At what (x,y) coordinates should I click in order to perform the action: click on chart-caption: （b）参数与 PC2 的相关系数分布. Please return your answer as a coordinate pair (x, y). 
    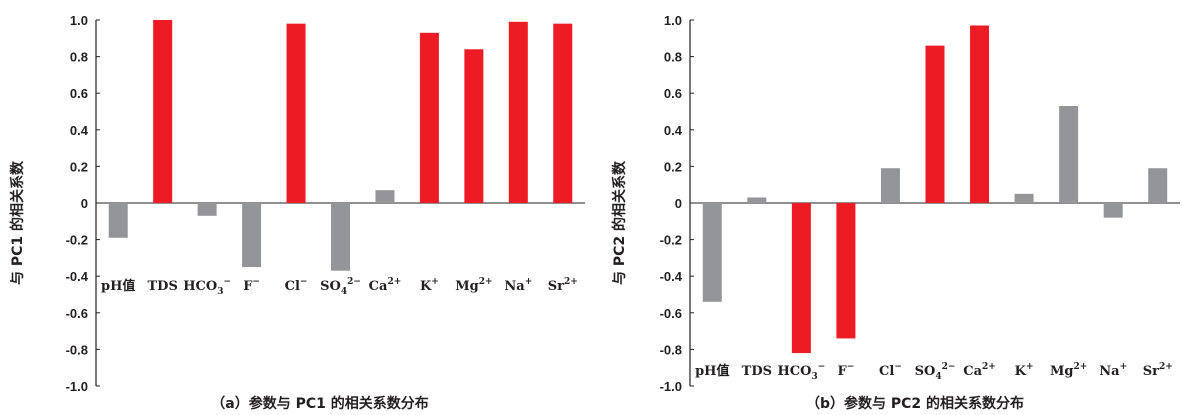
    Looking at the image, I should click on (915, 403).